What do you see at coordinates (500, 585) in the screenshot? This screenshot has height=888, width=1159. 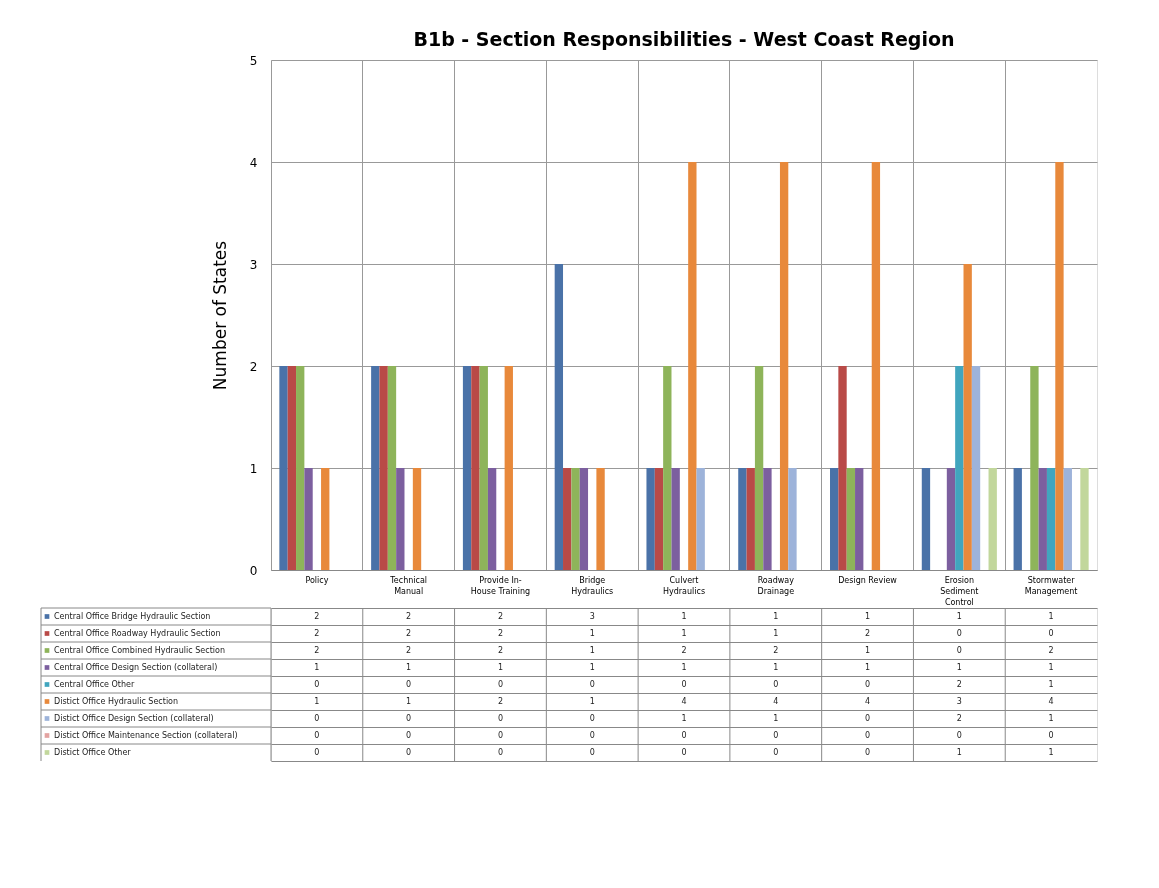 I see `x-tick-label: Provide In- House Training` at bounding box center [500, 585].